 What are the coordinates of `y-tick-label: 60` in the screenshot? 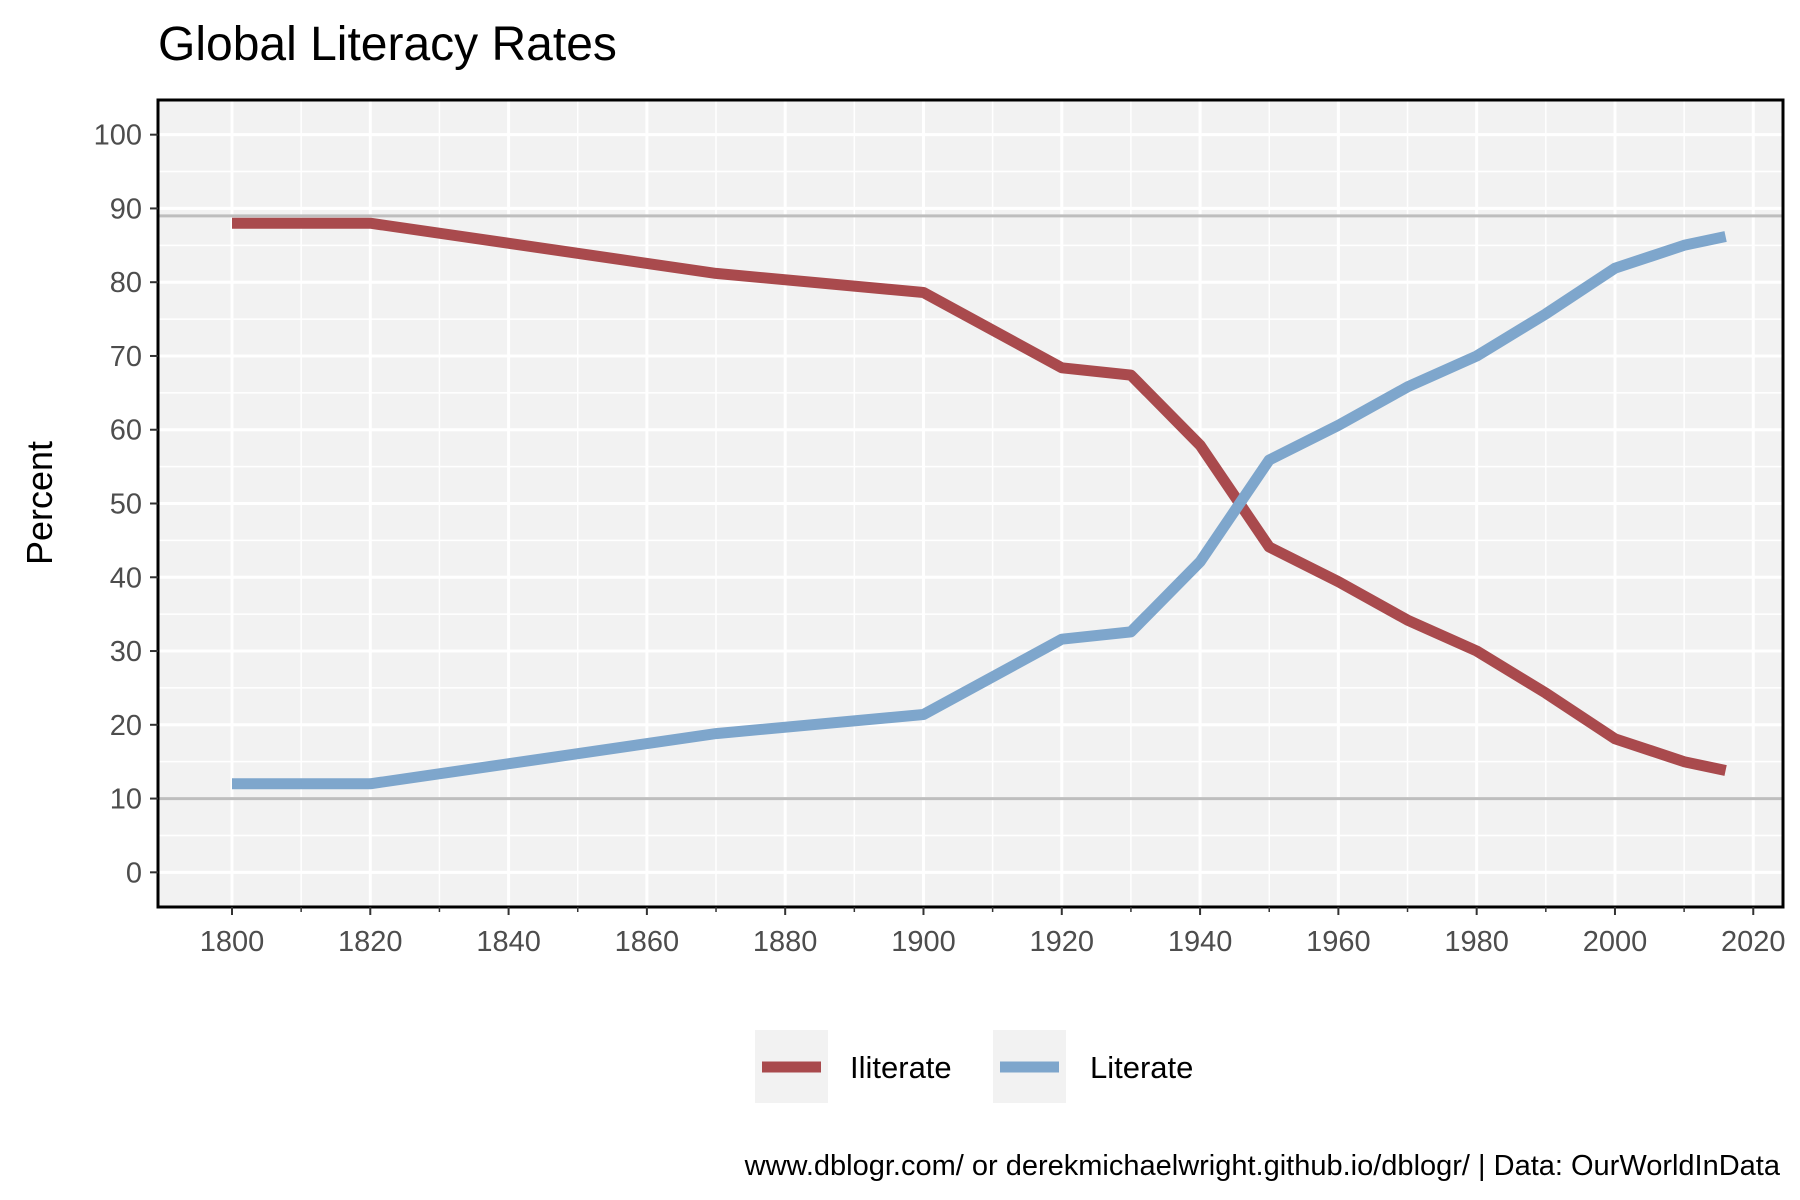 It's located at (126, 431).